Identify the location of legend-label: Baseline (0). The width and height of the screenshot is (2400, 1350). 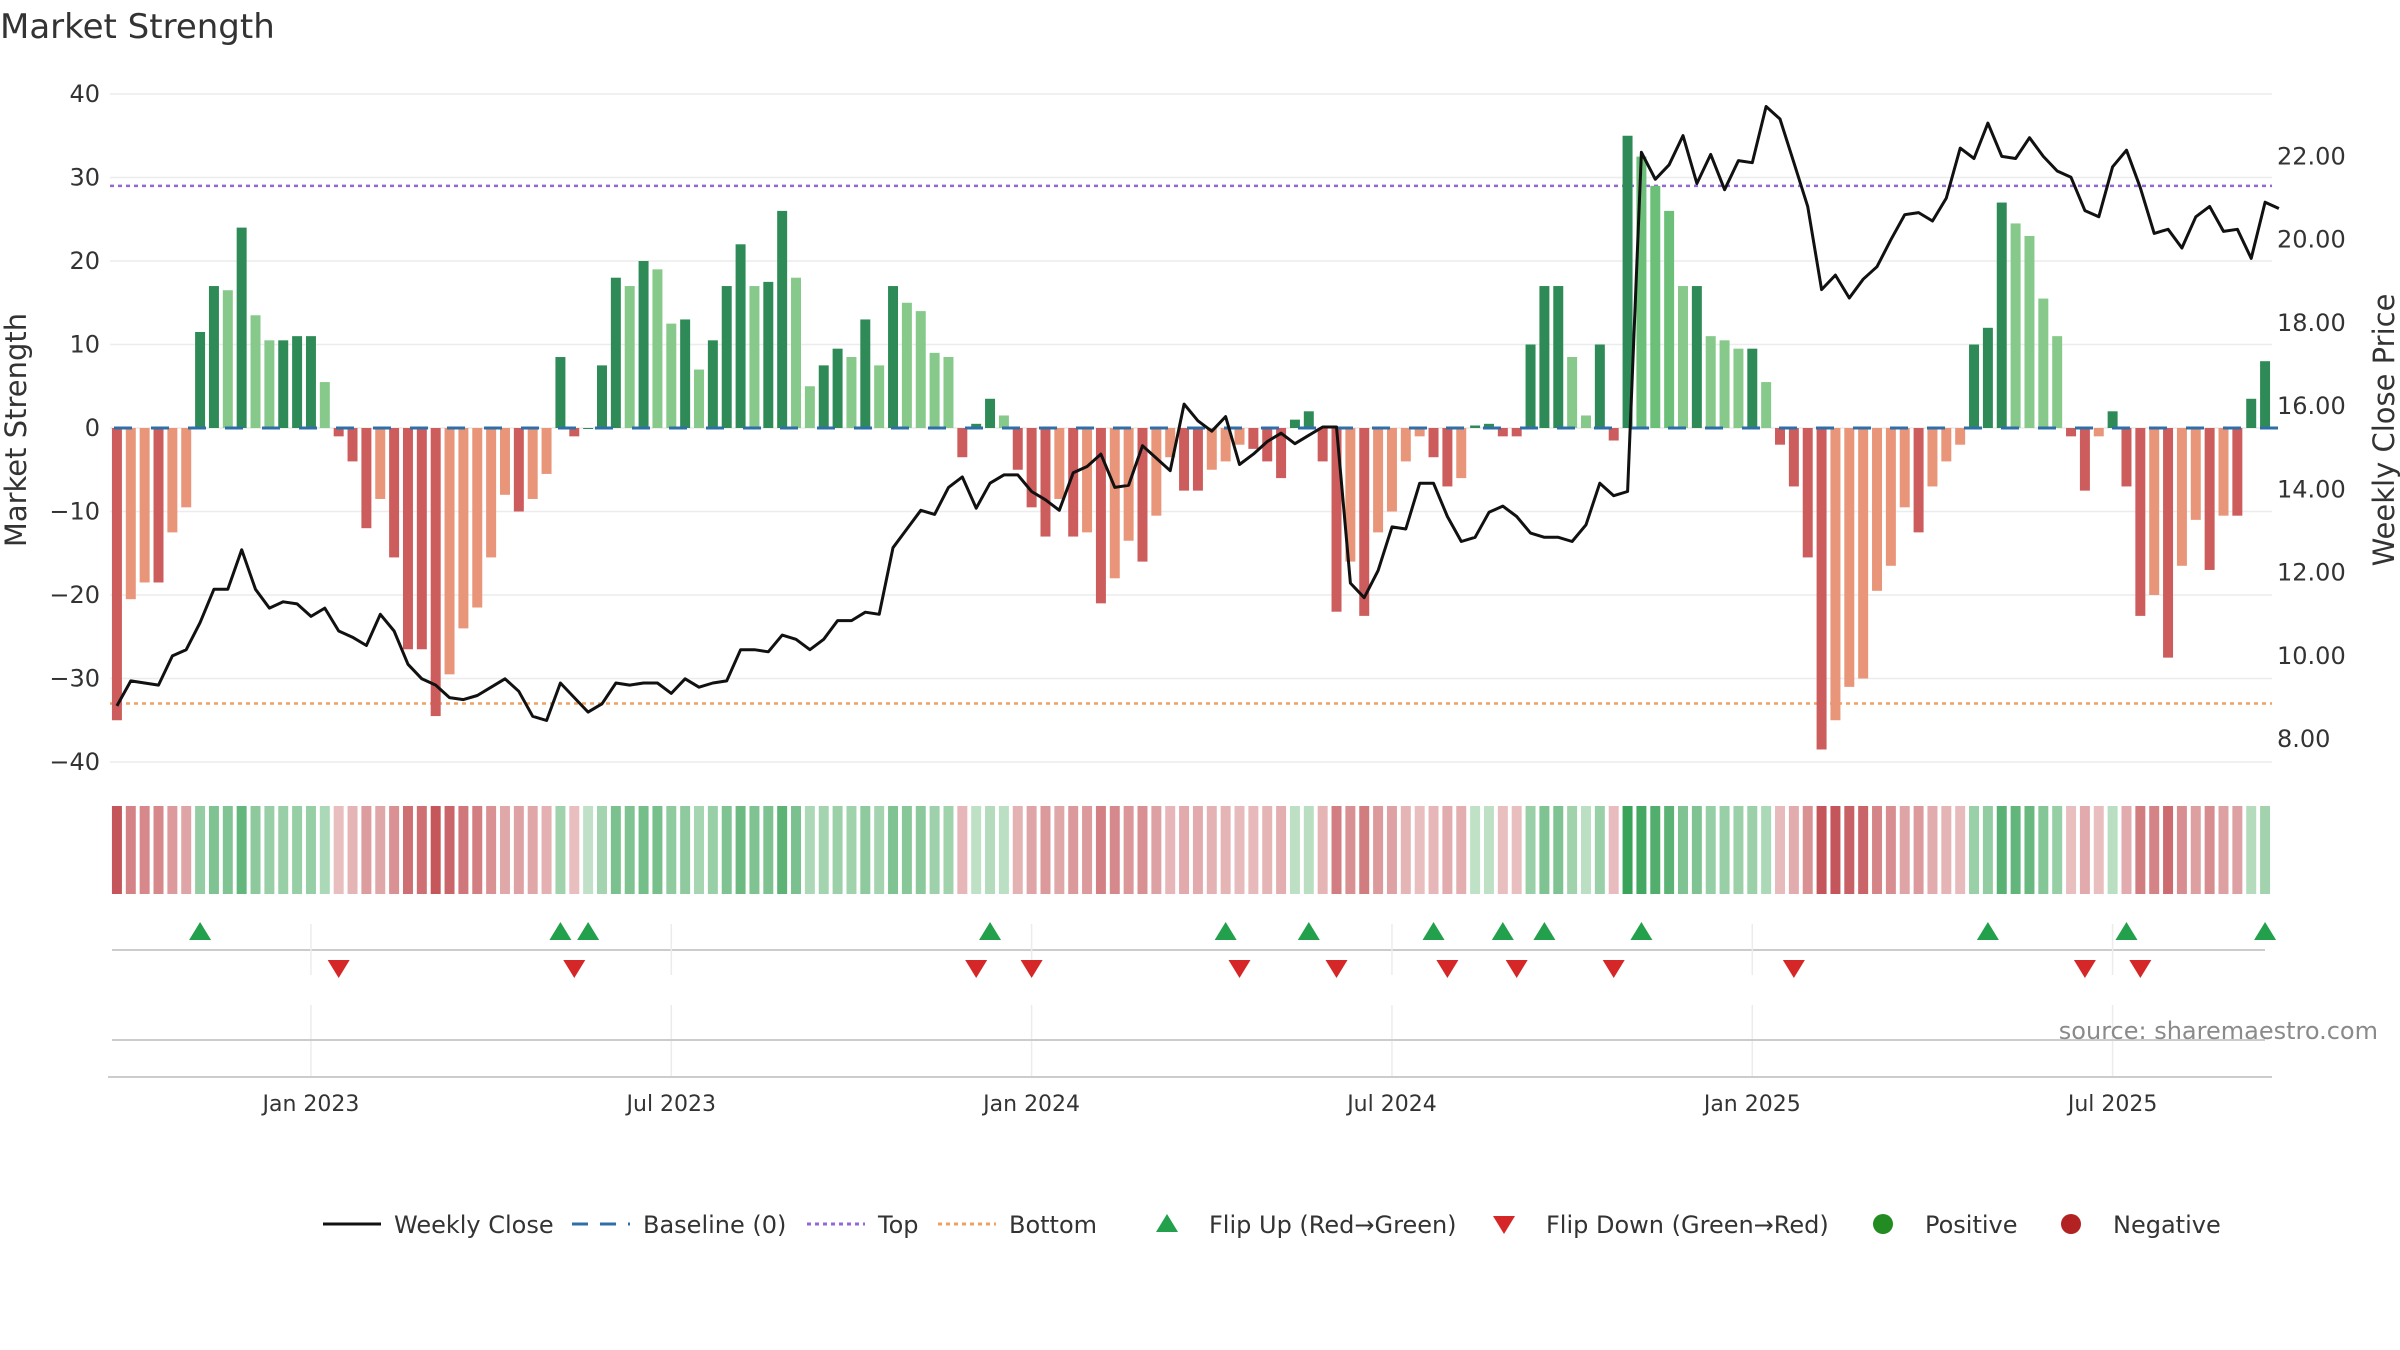
(714, 1225).